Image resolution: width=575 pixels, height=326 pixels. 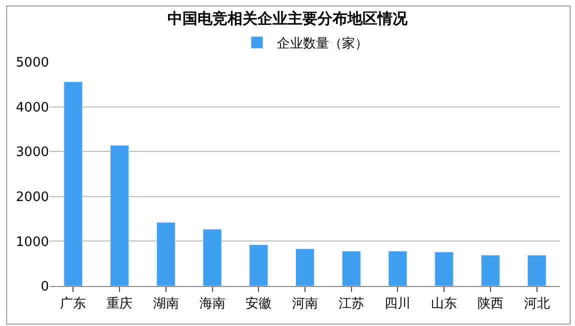 I want to click on x-tick-label: 广东, so click(x=73, y=304).